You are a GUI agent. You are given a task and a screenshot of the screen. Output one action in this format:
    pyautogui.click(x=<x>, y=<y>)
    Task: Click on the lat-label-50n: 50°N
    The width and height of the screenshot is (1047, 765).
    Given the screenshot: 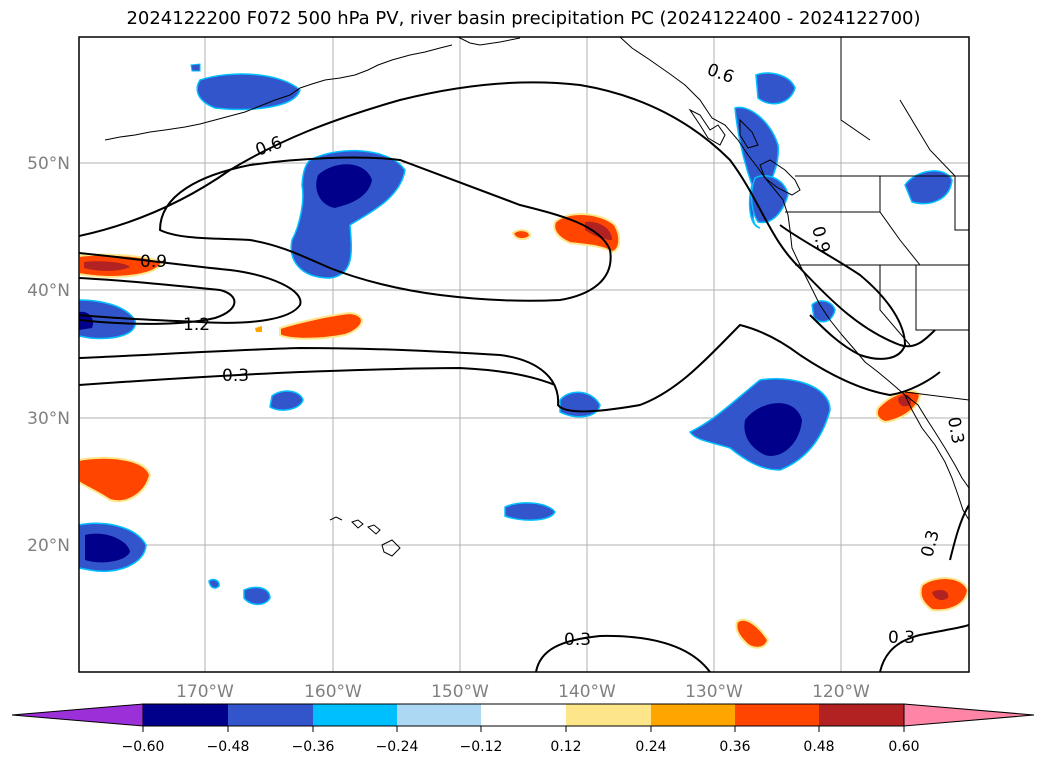 What is the action you would take?
    pyautogui.click(x=48, y=164)
    